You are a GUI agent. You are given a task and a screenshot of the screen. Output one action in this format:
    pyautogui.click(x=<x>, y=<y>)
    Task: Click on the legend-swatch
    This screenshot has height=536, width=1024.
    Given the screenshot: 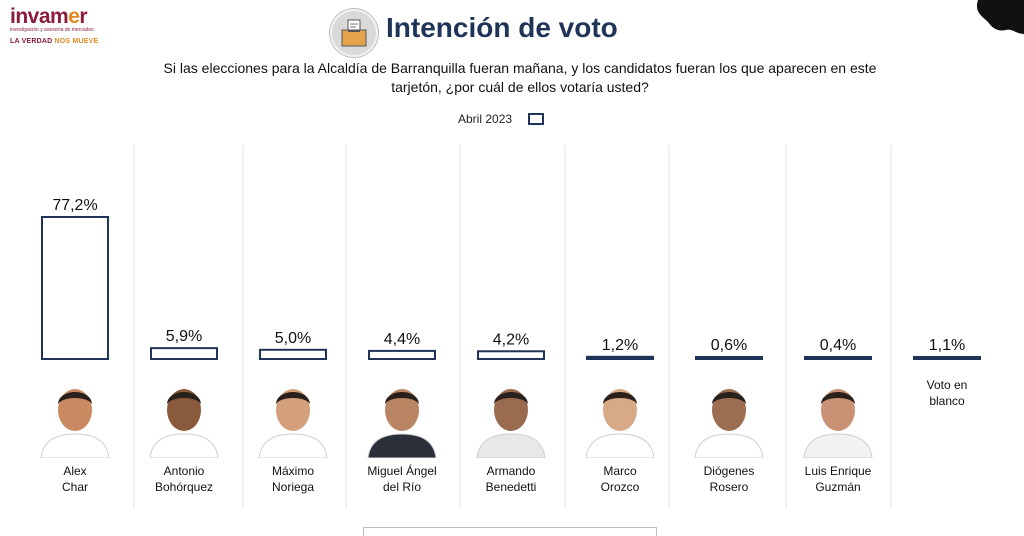 What is the action you would take?
    pyautogui.click(x=536, y=119)
    